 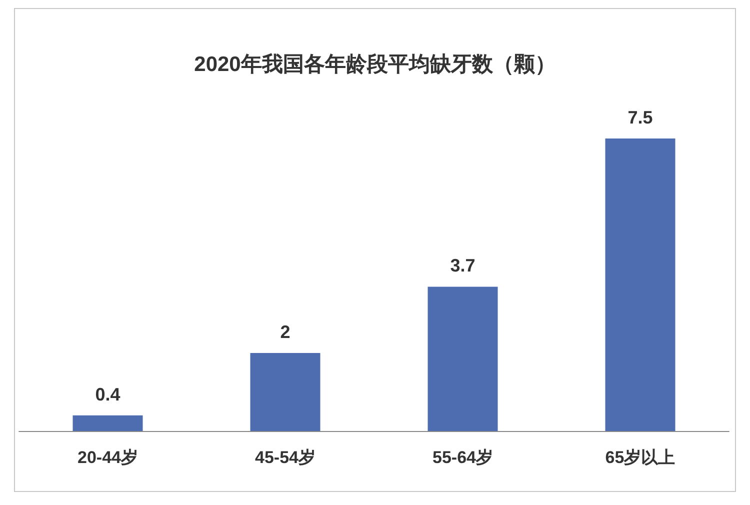 I want to click on data-label: 7.5, so click(x=640, y=118).